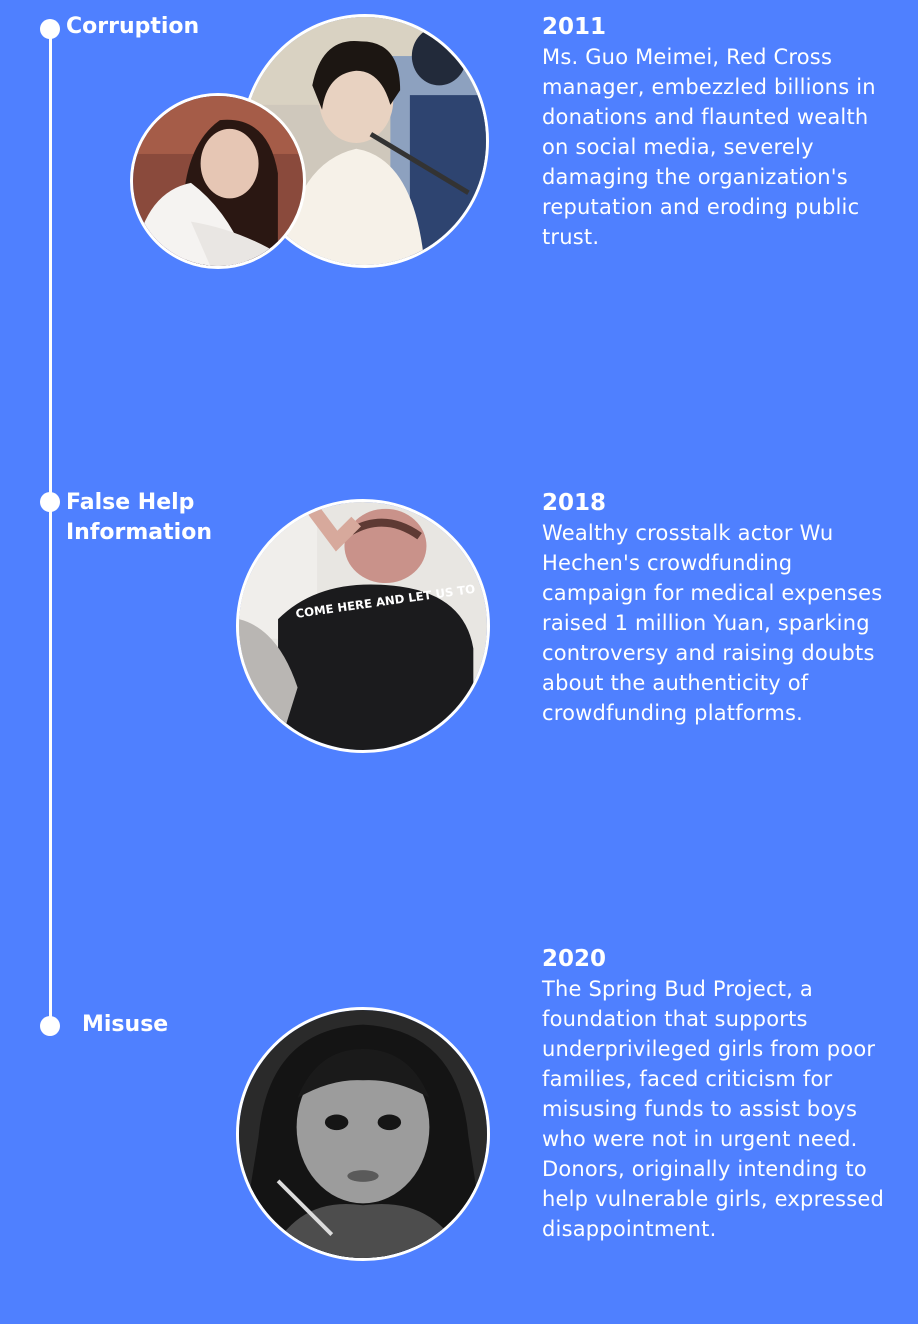  I want to click on category-label: False Help Information, so click(139, 518).